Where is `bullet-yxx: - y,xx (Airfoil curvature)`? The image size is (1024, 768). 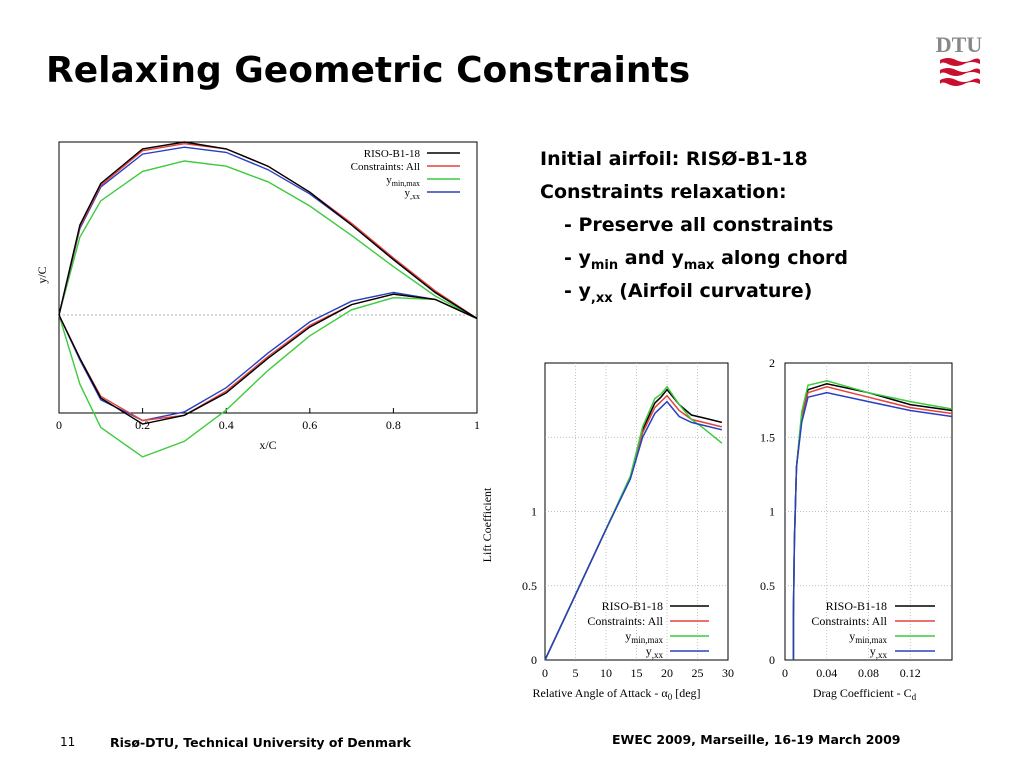
bullet-yxx: - y,xx (Airfoil curvature) is located at coordinates (688, 293).